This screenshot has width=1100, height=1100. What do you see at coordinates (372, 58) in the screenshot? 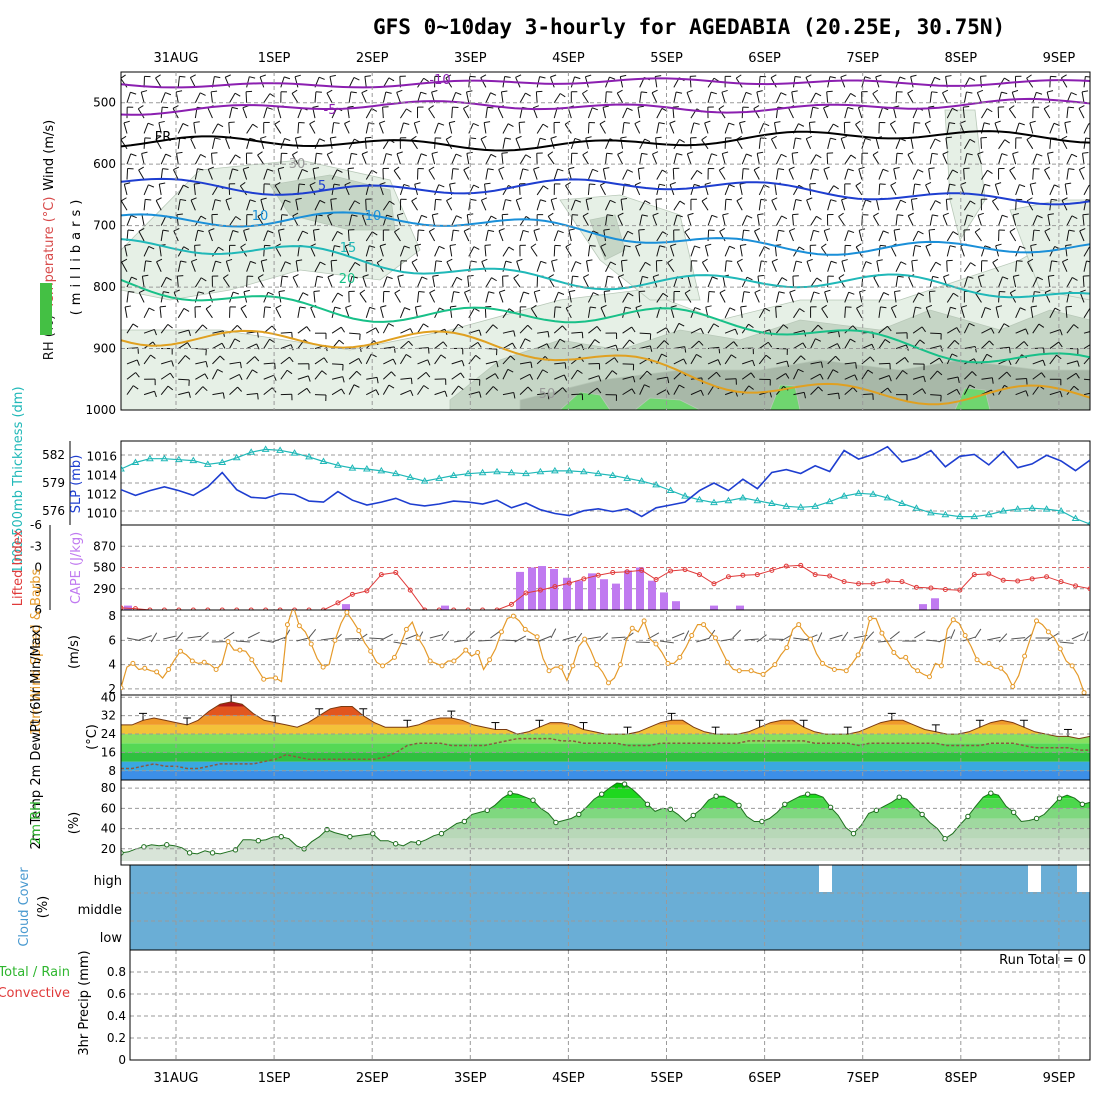
I see `x-tick-label-top: 2SEP` at bounding box center [372, 58].